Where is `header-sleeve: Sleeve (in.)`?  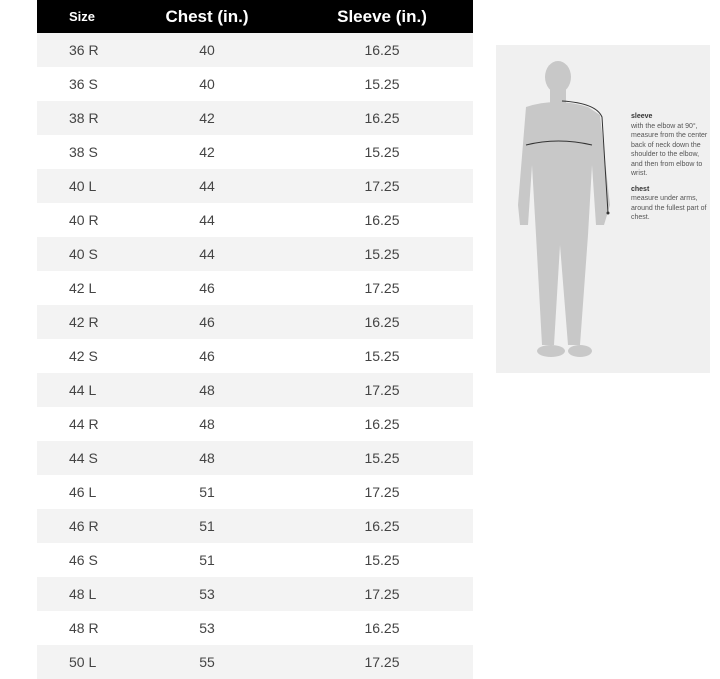
header-sleeve: Sleeve (in.) is located at coordinates (382, 16).